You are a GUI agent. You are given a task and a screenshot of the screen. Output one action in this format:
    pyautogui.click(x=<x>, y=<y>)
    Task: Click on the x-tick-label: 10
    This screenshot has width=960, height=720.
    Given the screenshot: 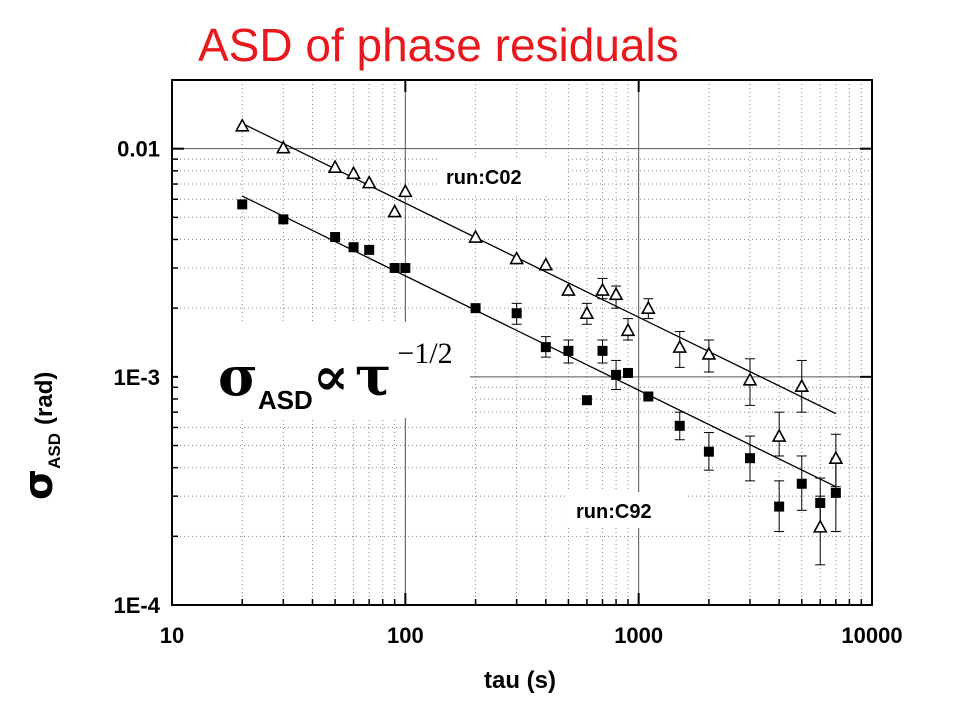 What is the action you would take?
    pyautogui.click(x=172, y=635)
    